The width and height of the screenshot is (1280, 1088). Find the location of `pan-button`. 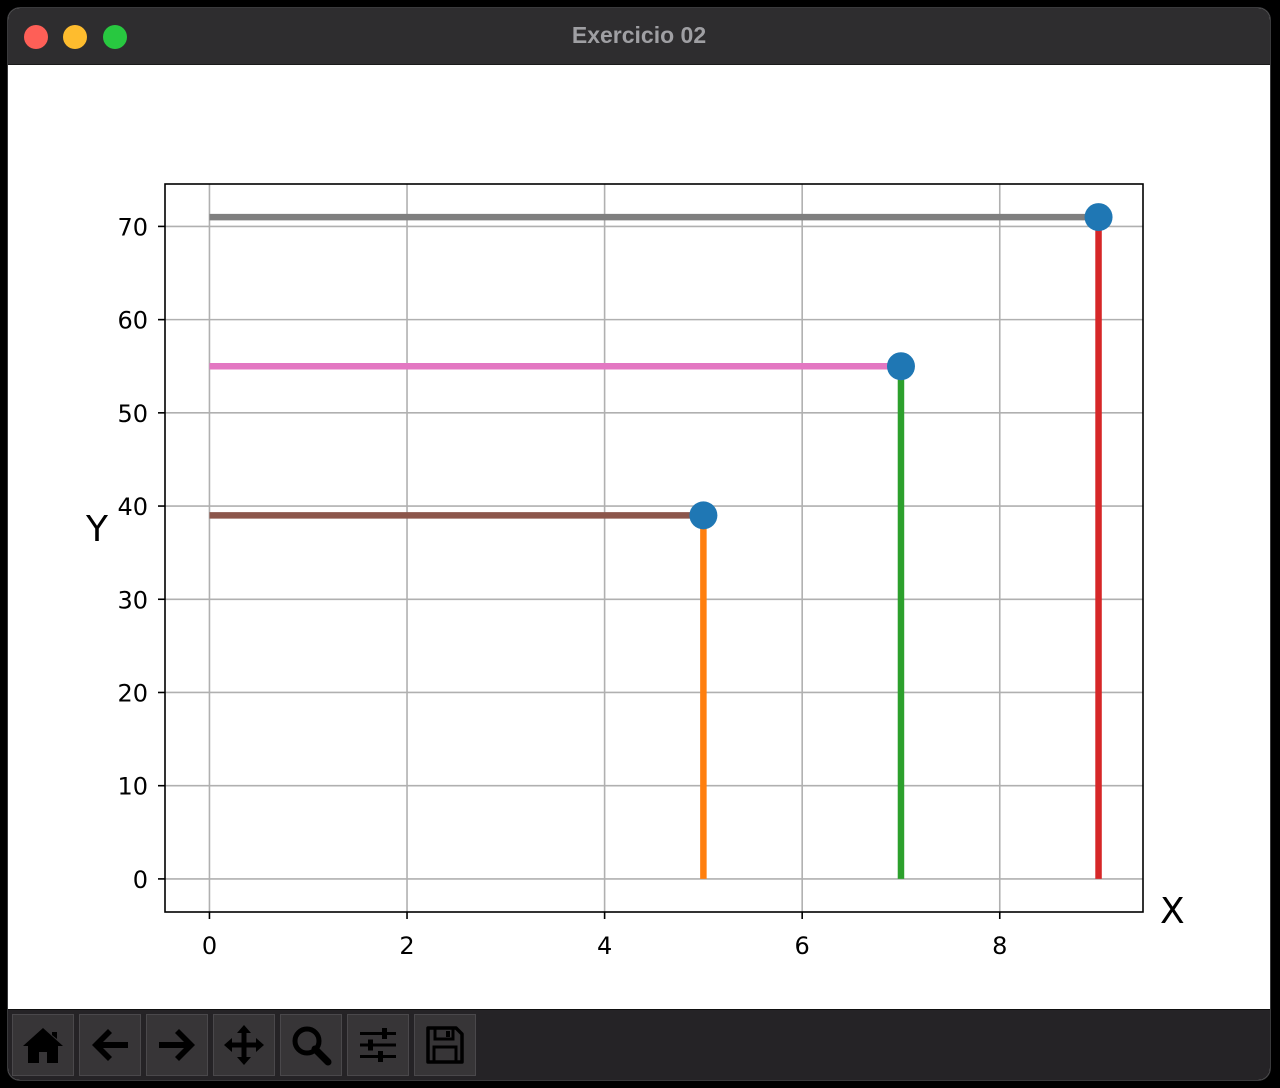

pan-button is located at coordinates (244, 1045).